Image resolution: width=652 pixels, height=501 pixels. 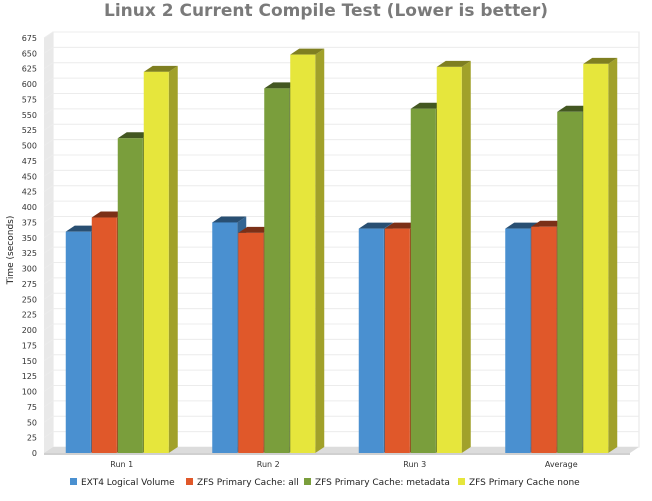 What do you see at coordinates (29, 53) in the screenshot?
I see `y-tick-label: 650` at bounding box center [29, 53].